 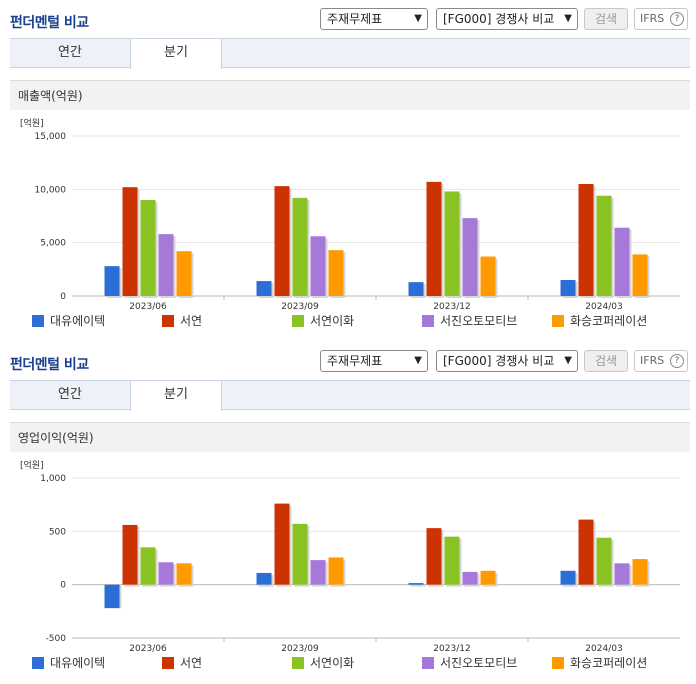 What do you see at coordinates (332, 663) in the screenshot?
I see `legend-label: 서연이화` at bounding box center [332, 663].